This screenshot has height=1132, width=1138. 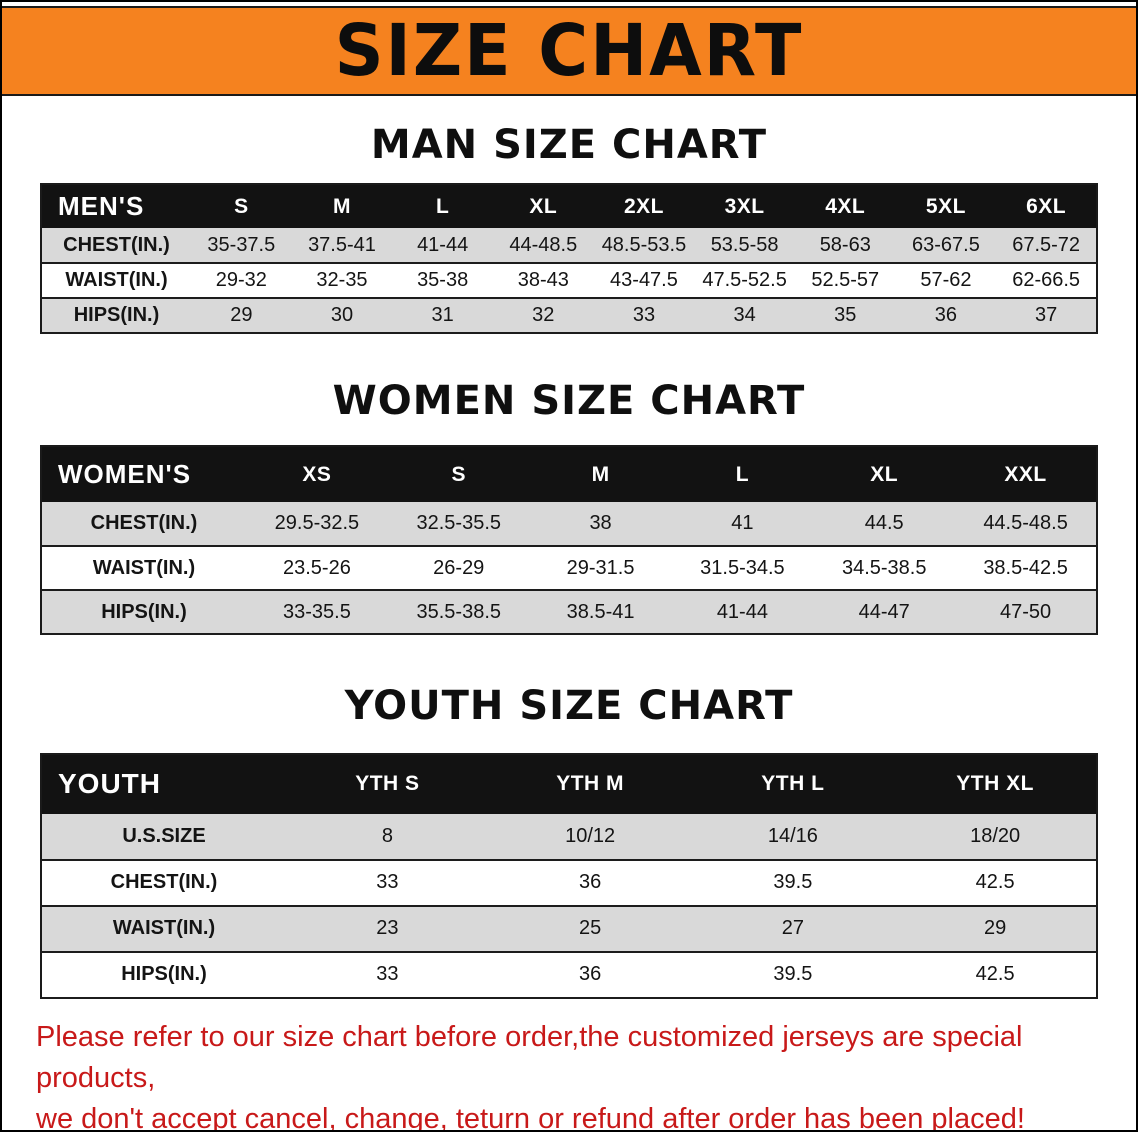 I want to click on size-column-header: 6XL, so click(x=1046, y=206).